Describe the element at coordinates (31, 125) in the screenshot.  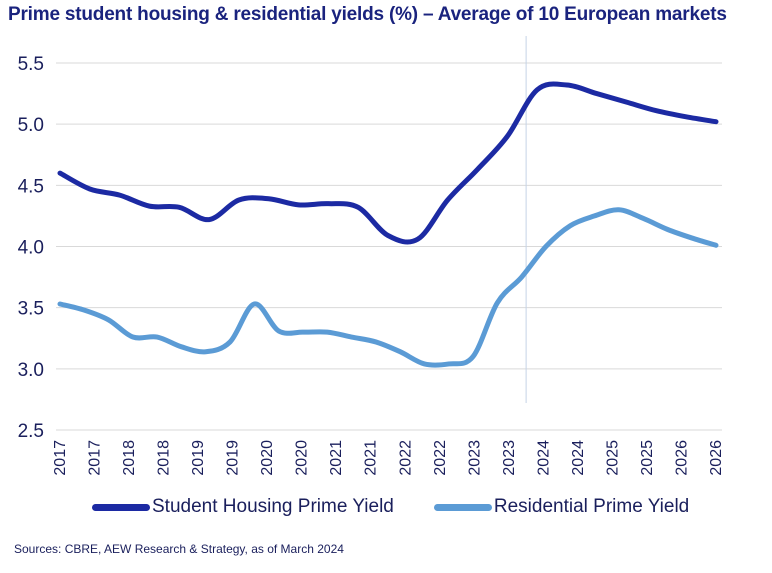
I see `y-tick-label: 5.0` at that location.